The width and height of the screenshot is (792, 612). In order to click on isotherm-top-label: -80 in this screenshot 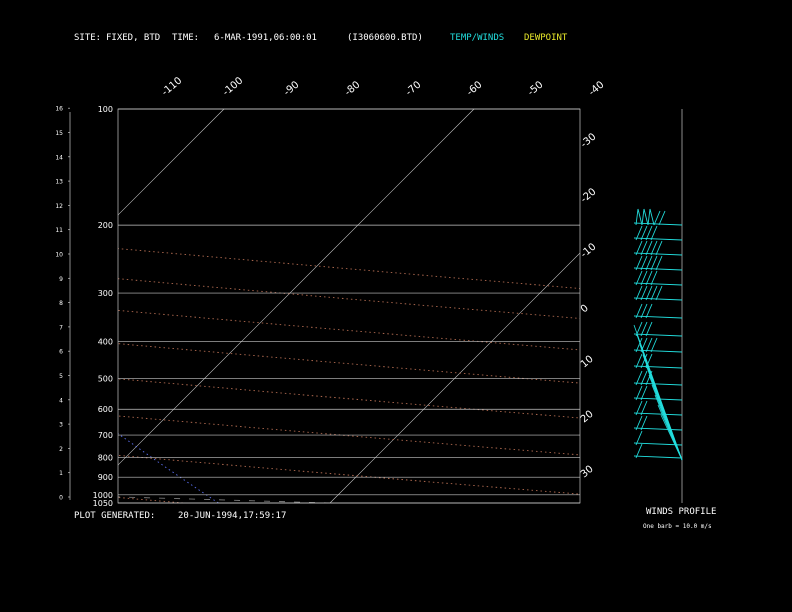, I will do `click(353, 88)`.